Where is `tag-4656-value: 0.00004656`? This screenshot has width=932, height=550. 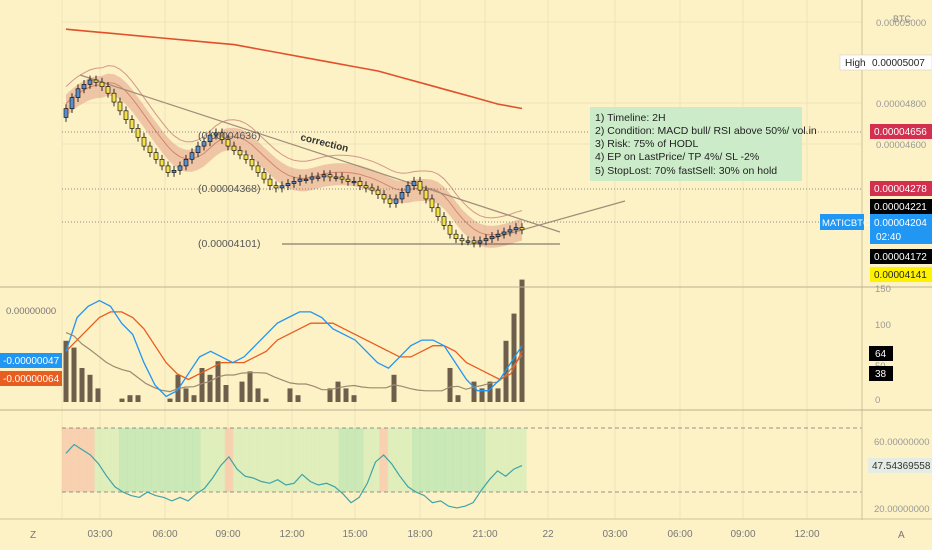 tag-4656-value: 0.00004656 is located at coordinates (900, 132).